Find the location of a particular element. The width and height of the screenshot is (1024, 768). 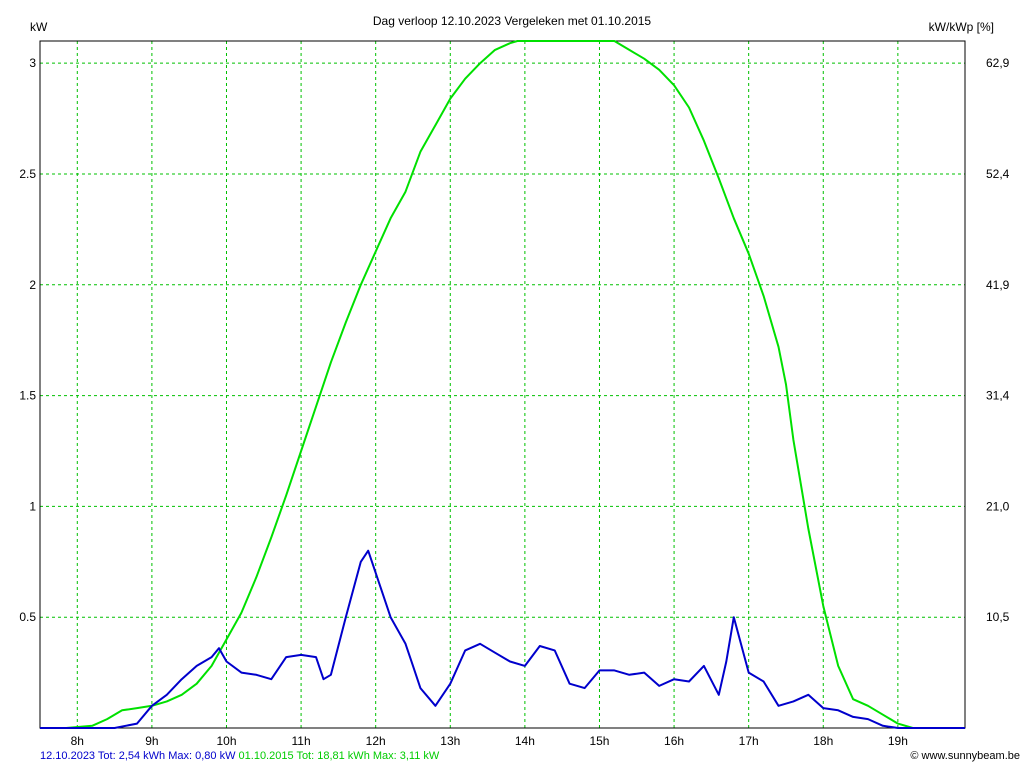

footer-credit: © www.sunnybeam.be is located at coordinates (965, 756).